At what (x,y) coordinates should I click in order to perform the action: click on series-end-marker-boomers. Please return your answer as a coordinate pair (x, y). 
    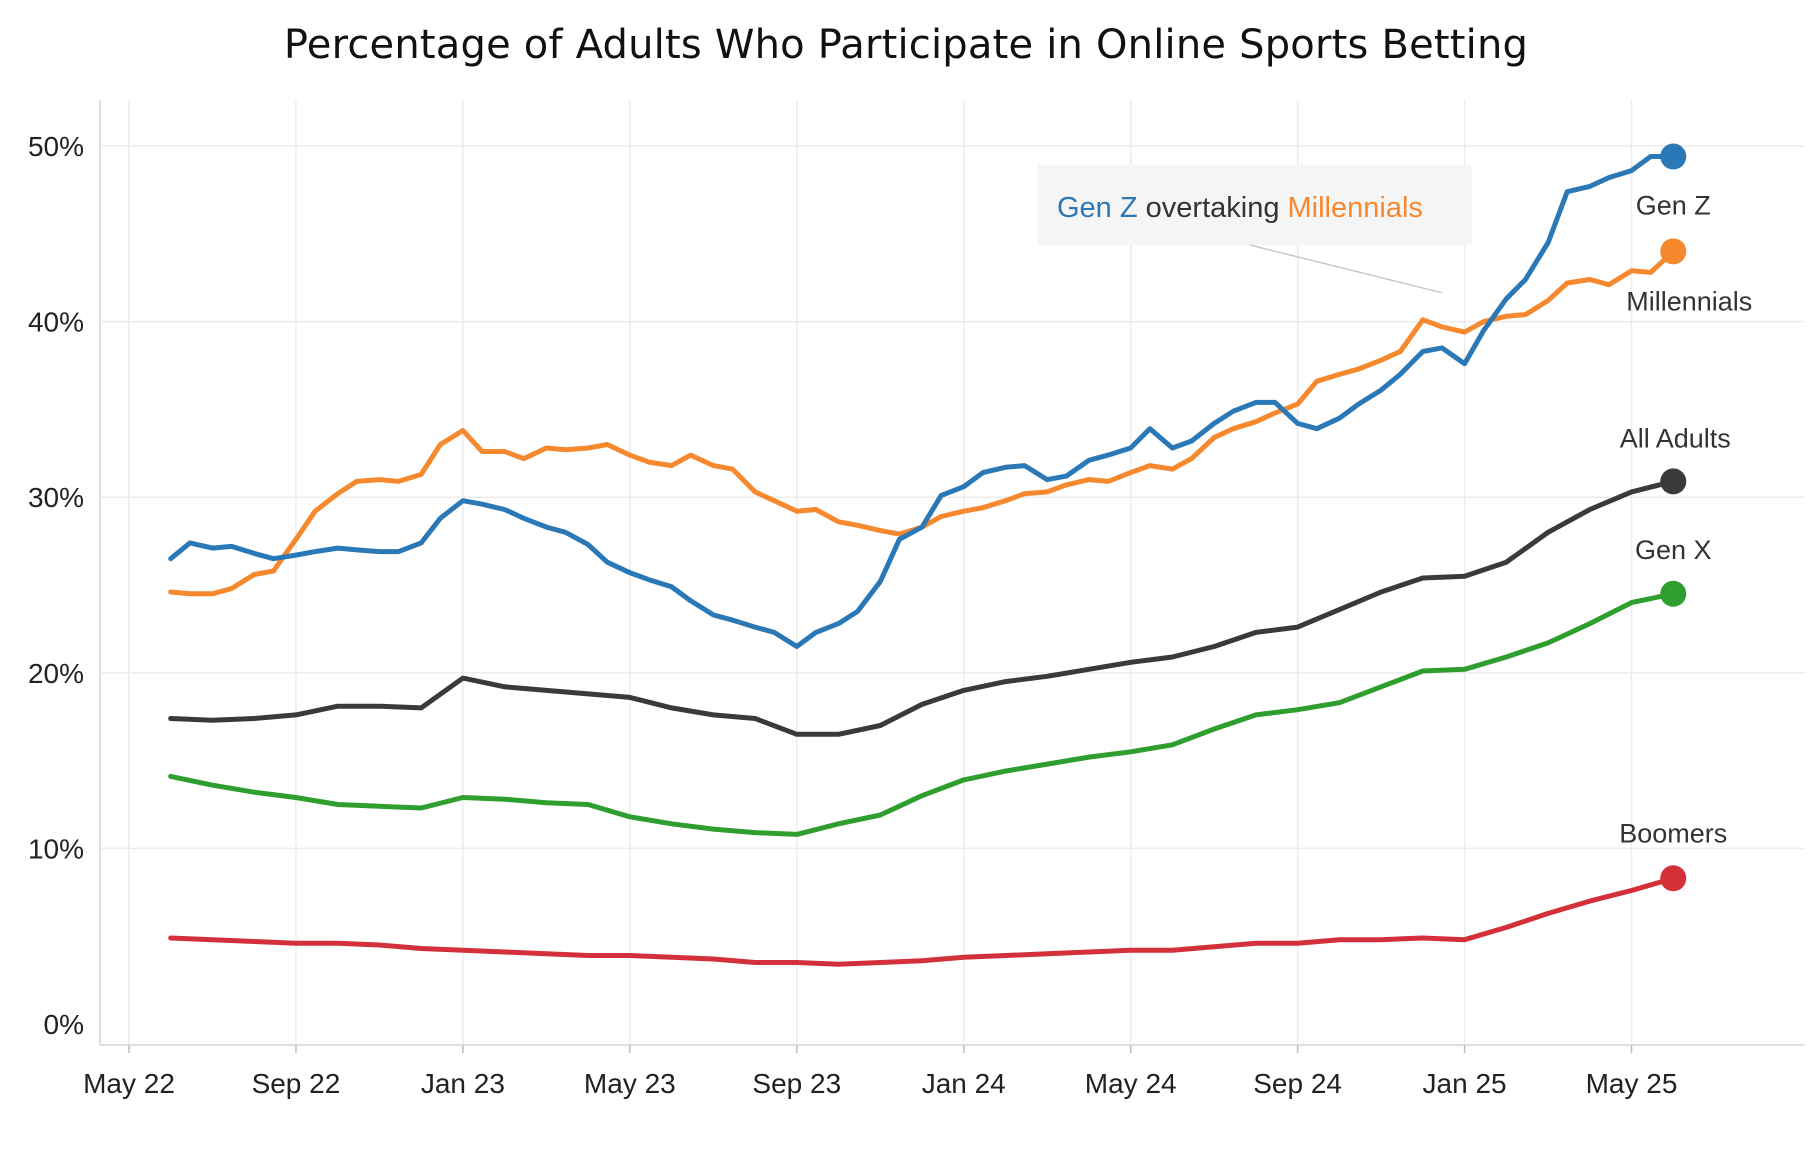
    Looking at the image, I should click on (1673, 878).